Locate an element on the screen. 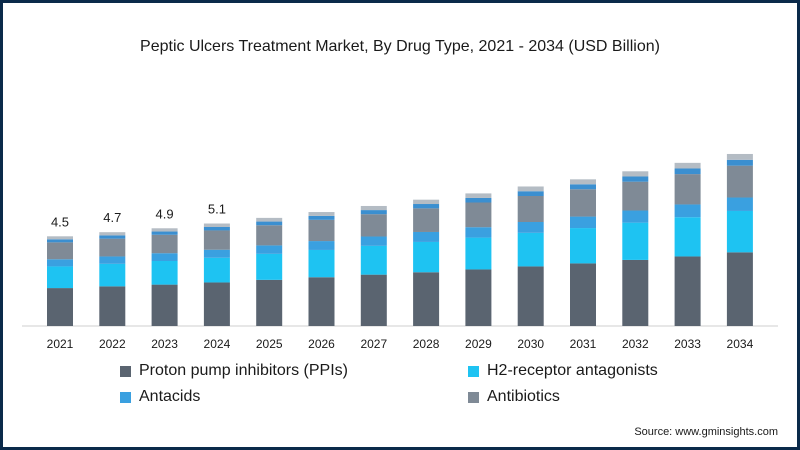 This screenshot has width=800, height=450. source-note: Source: www.gminsights.com is located at coordinates (706, 432).